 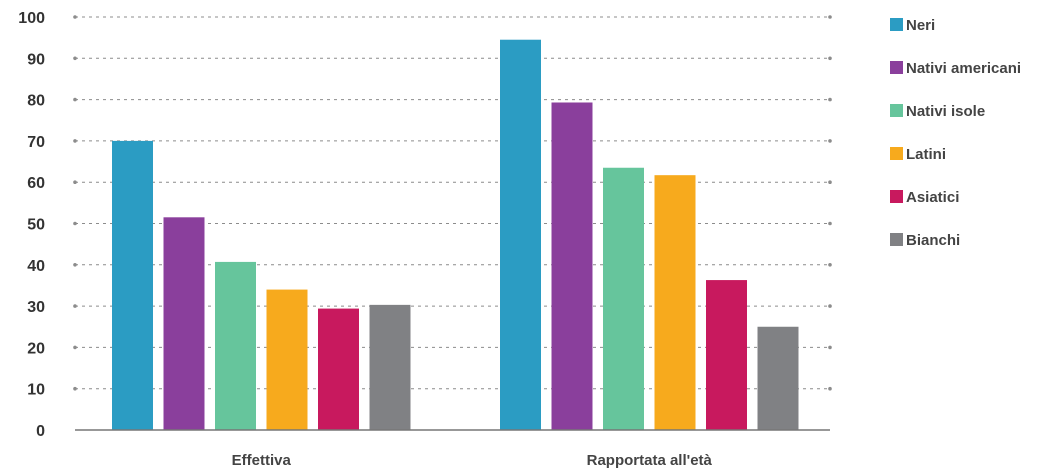 I want to click on legend-label: Neri, so click(x=920, y=25).